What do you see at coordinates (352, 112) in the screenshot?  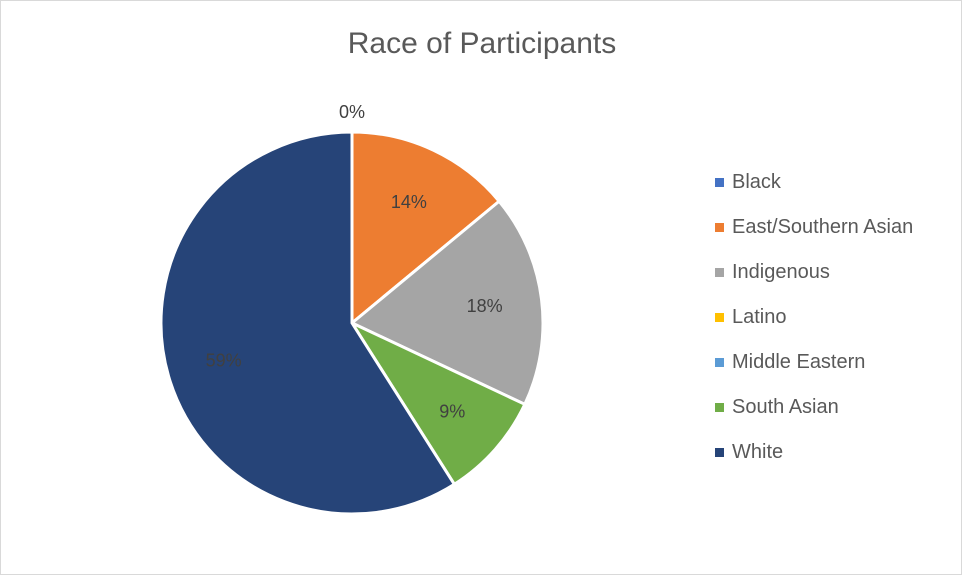 I see `data-label-zero: 0%` at bounding box center [352, 112].